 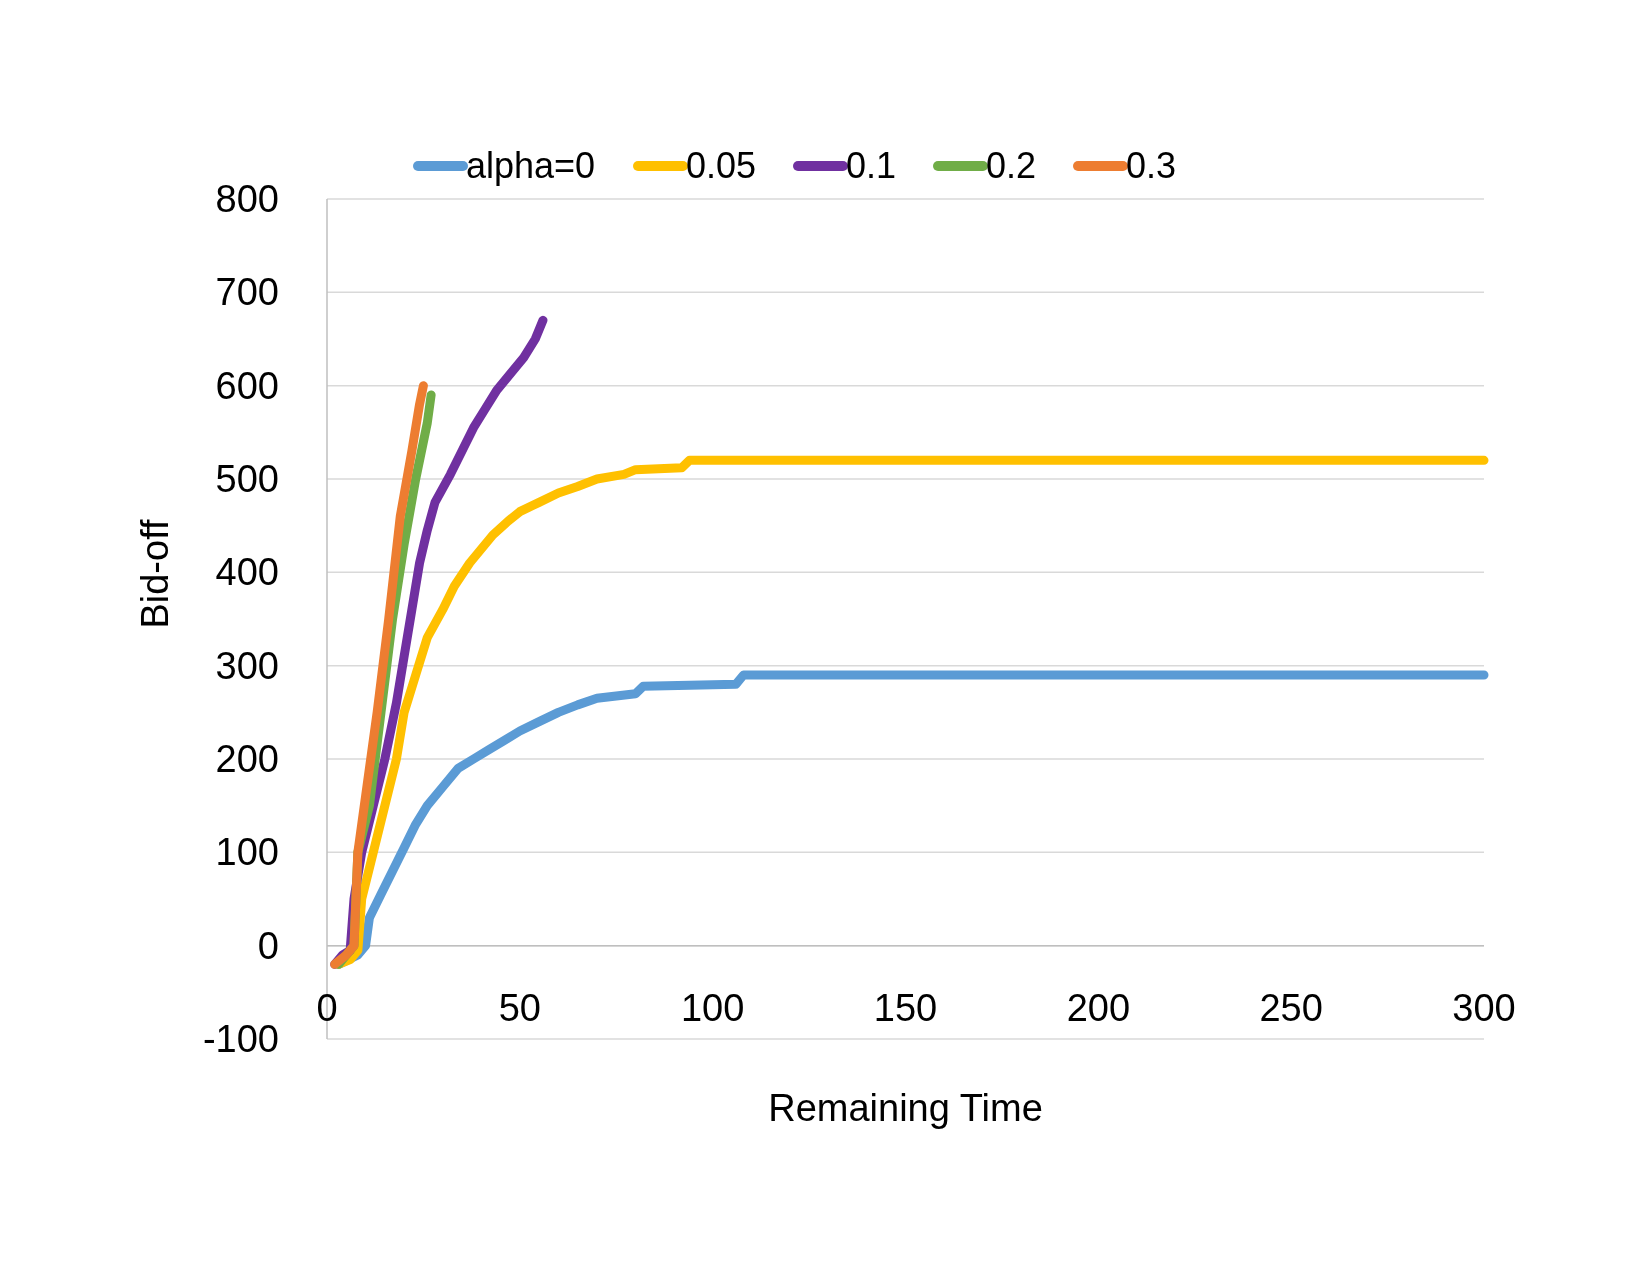 I want to click on y-axis-title: Bid-off, so click(x=155, y=573).